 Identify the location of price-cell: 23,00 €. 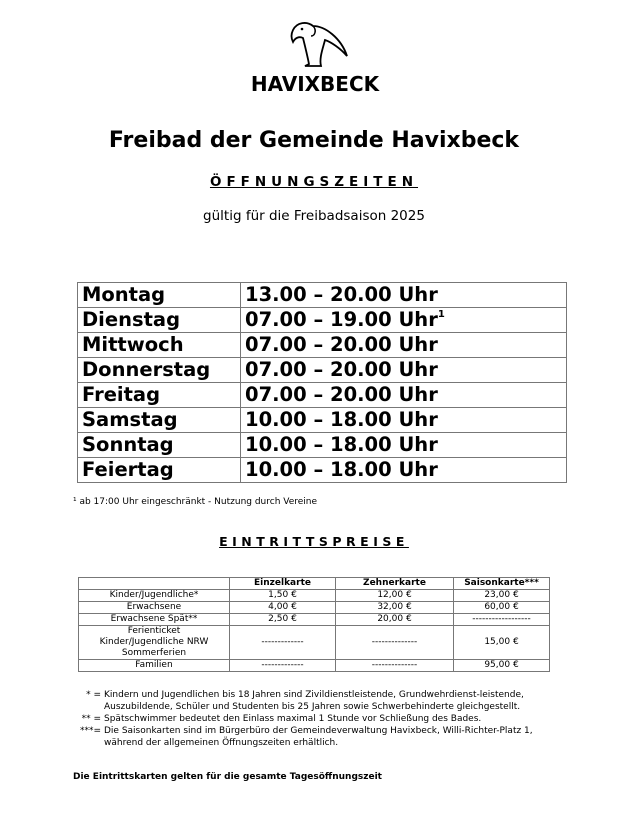
(501, 595).